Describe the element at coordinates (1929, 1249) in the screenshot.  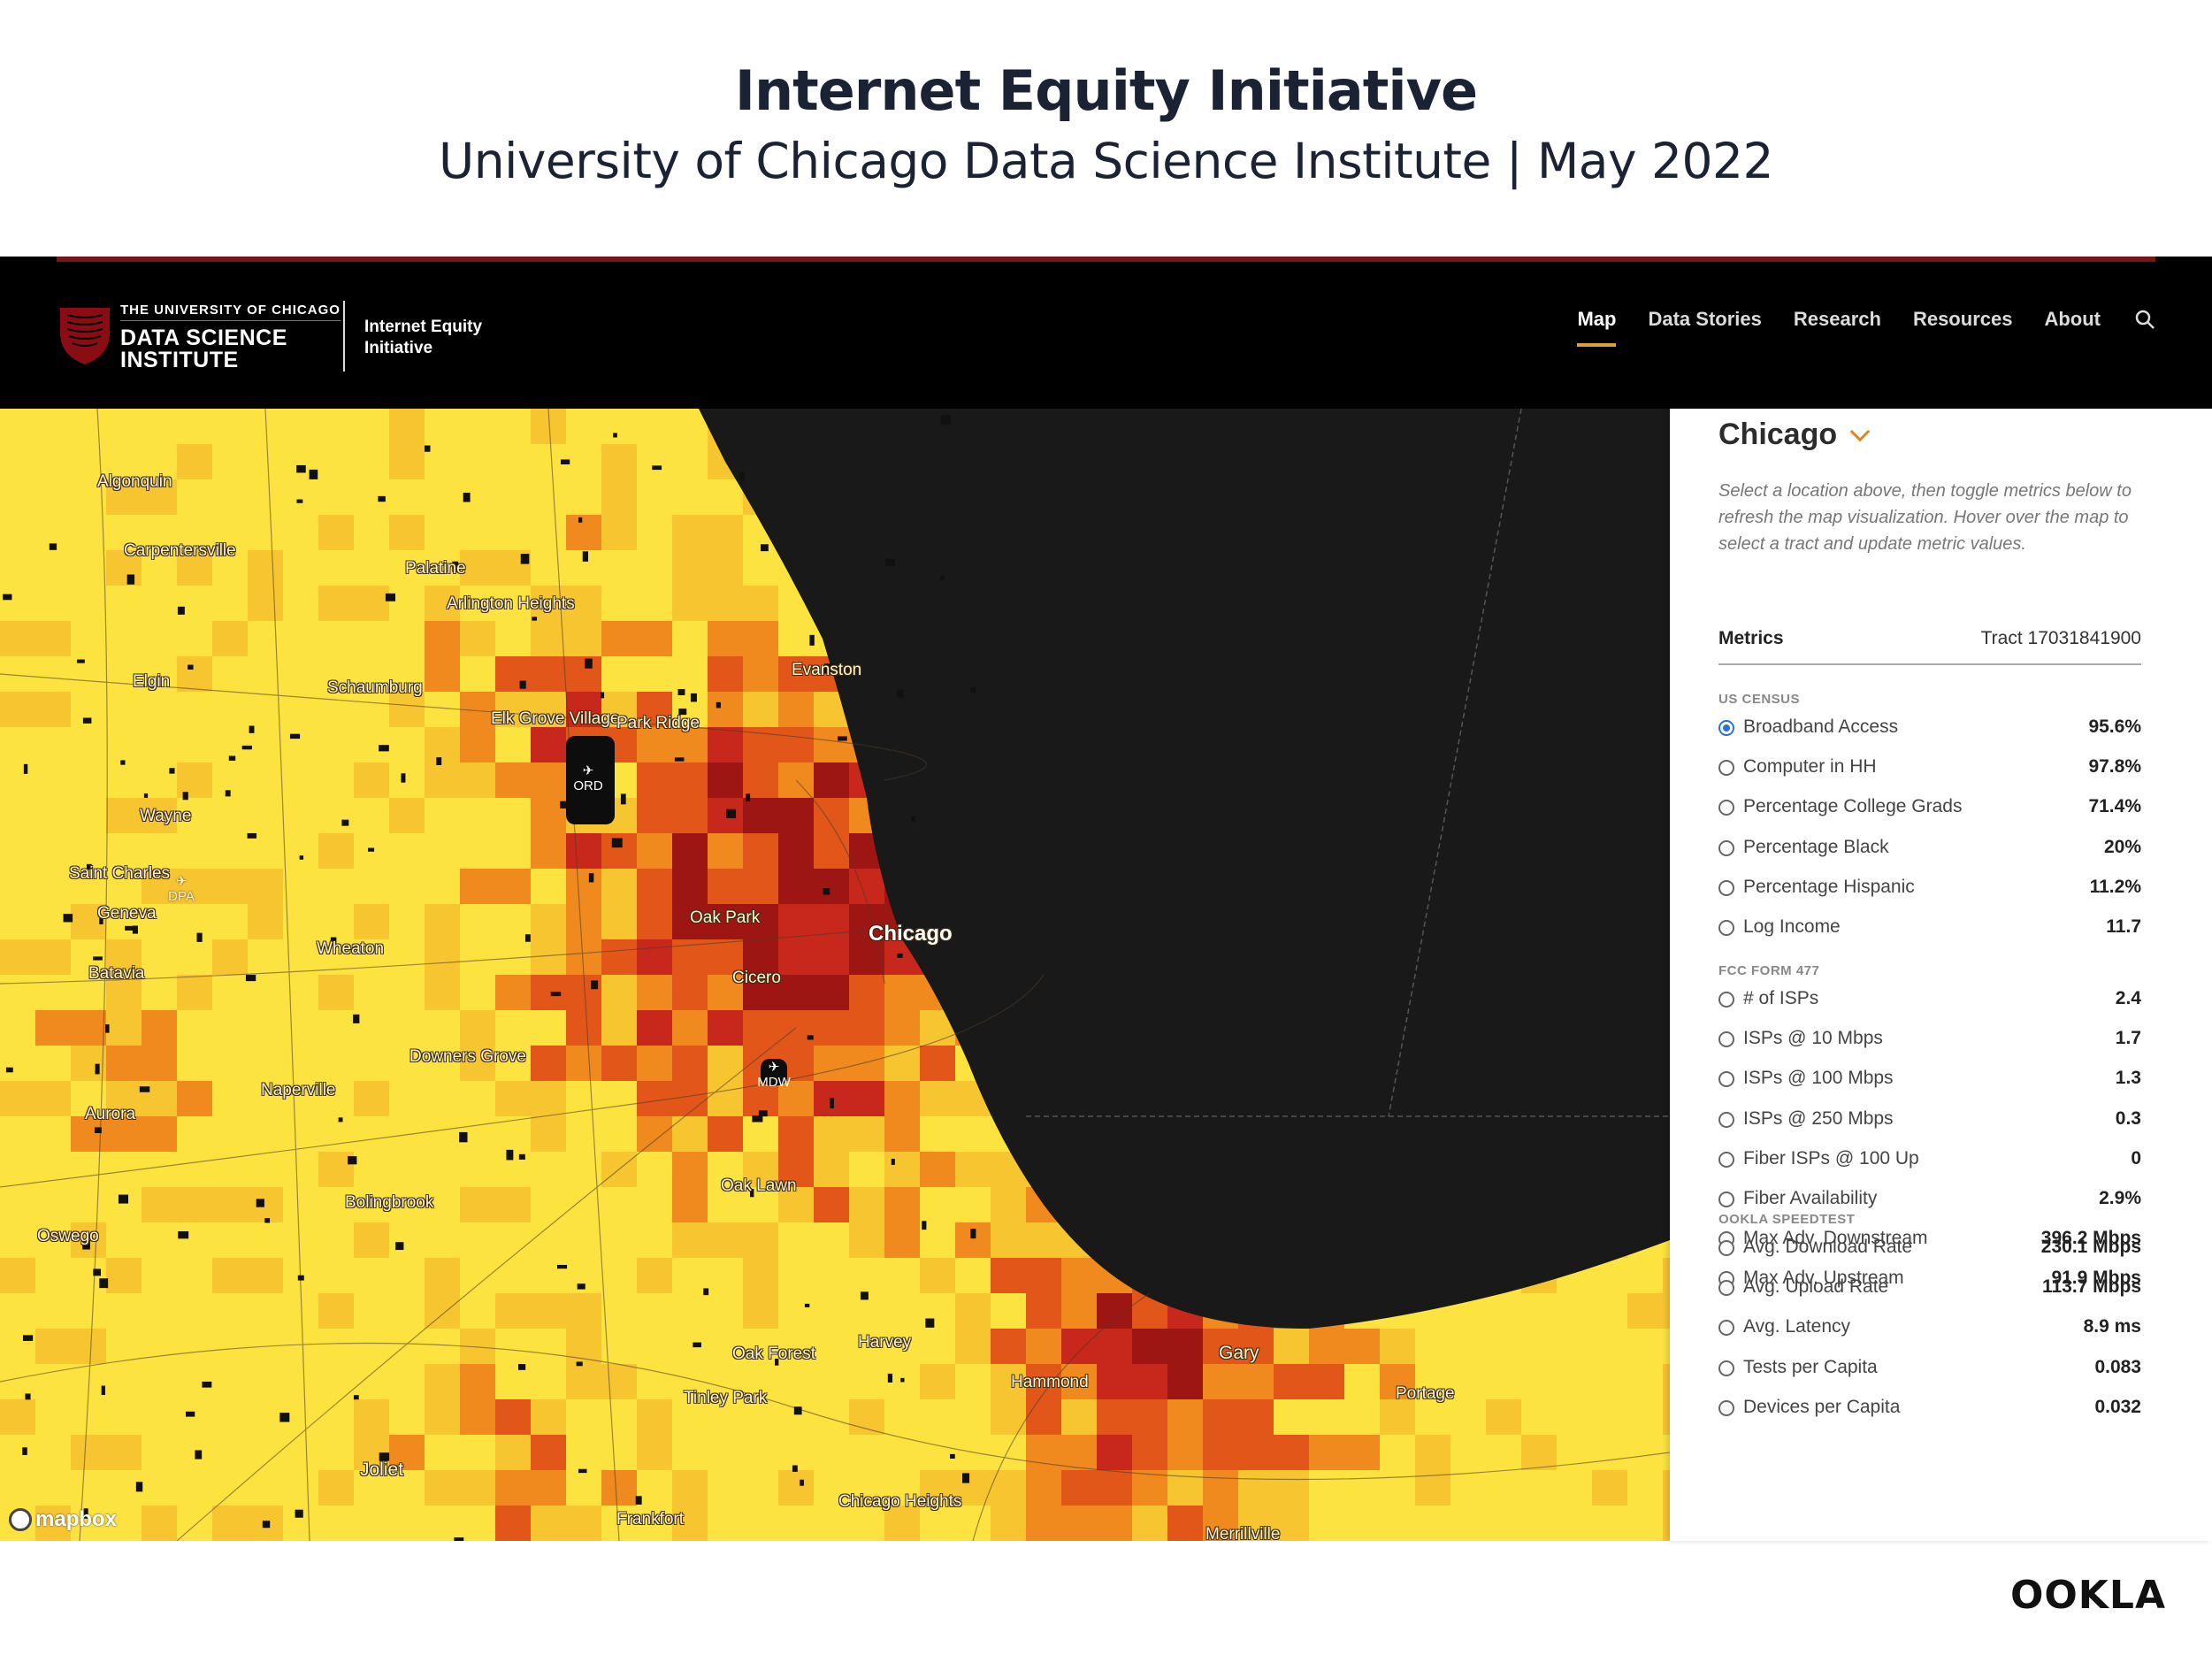
I see `metric-row: Avg. Download Rate 230.1 Mbps` at that location.